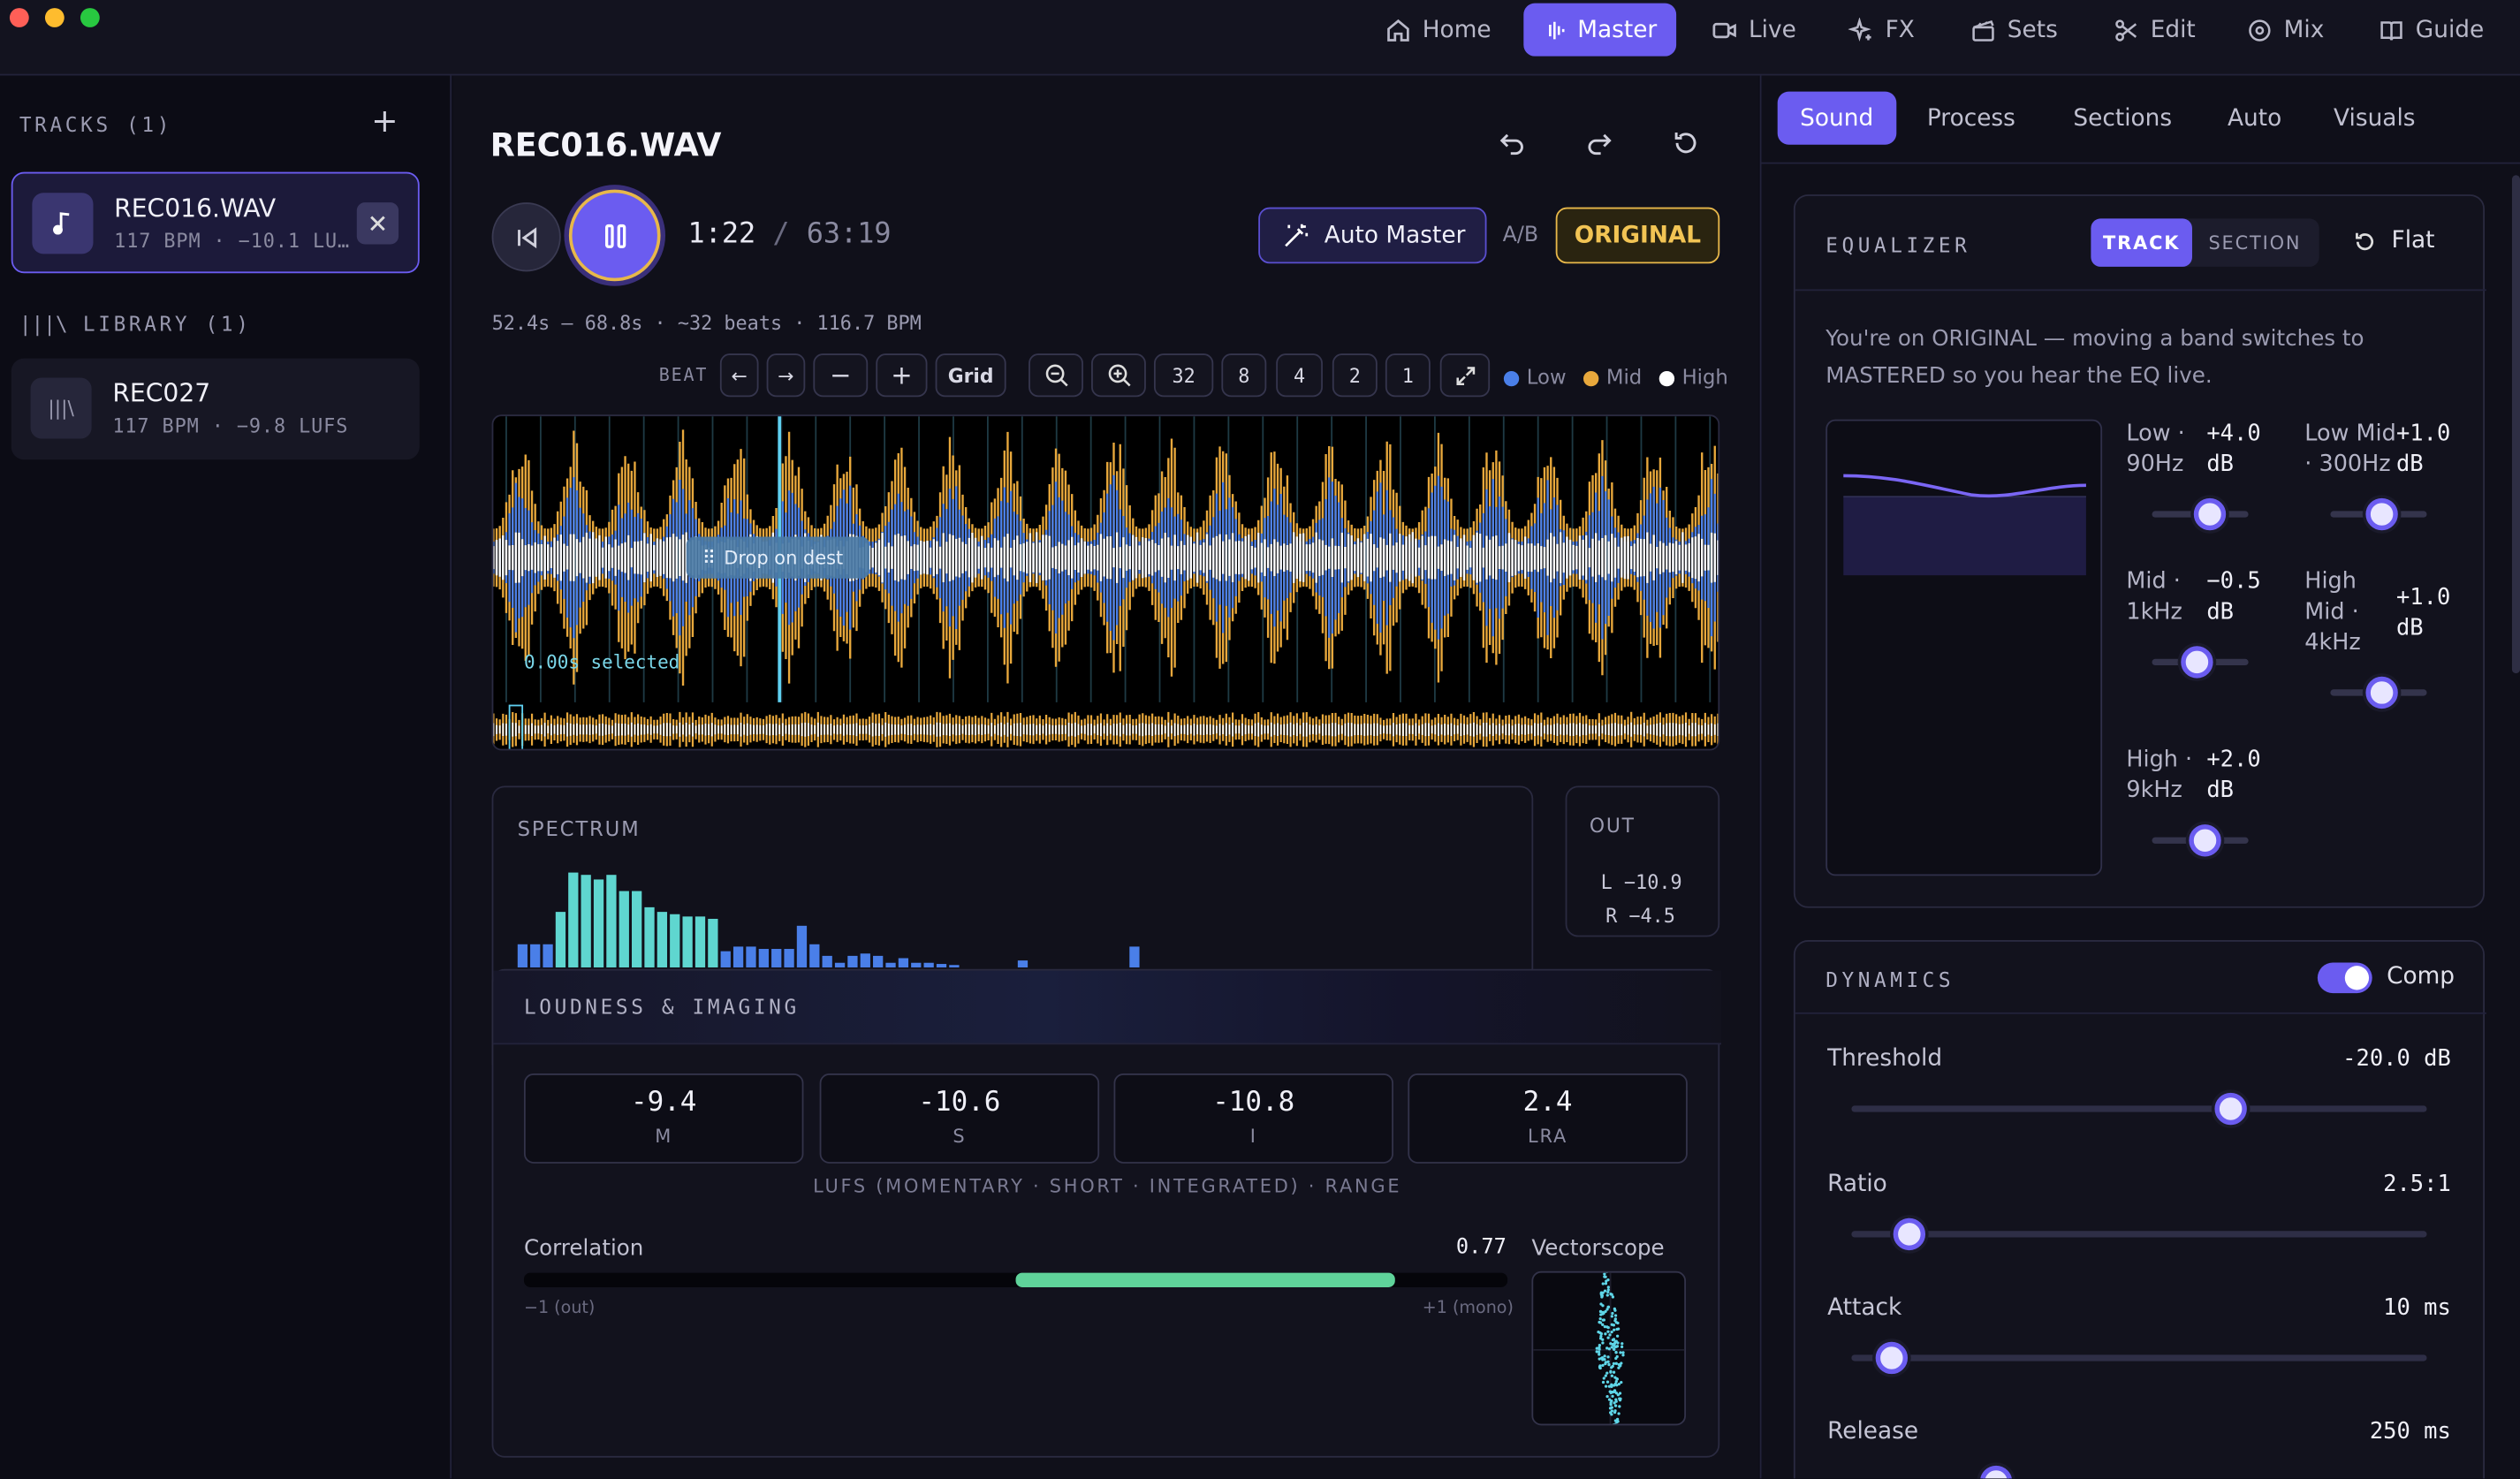 The image size is (2520, 1479). What do you see at coordinates (2515, 424) in the screenshot?
I see `panel-scrollbar` at bounding box center [2515, 424].